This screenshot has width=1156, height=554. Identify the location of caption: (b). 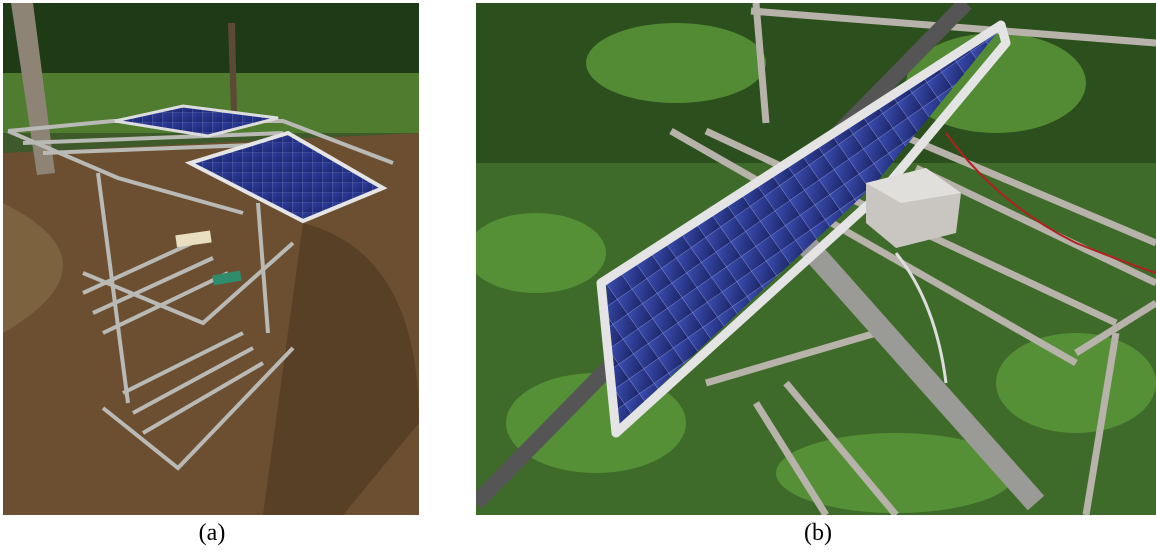
(818, 533).